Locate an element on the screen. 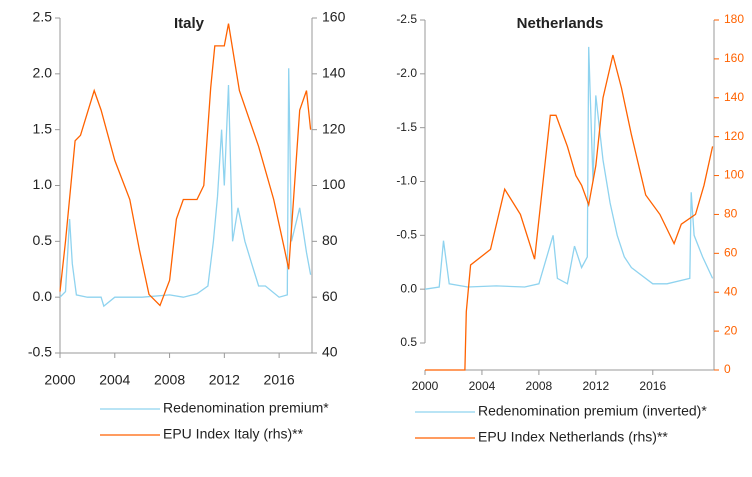 The height and width of the screenshot is (477, 752). y-tick-label: -2.5 is located at coordinates (406, 19).